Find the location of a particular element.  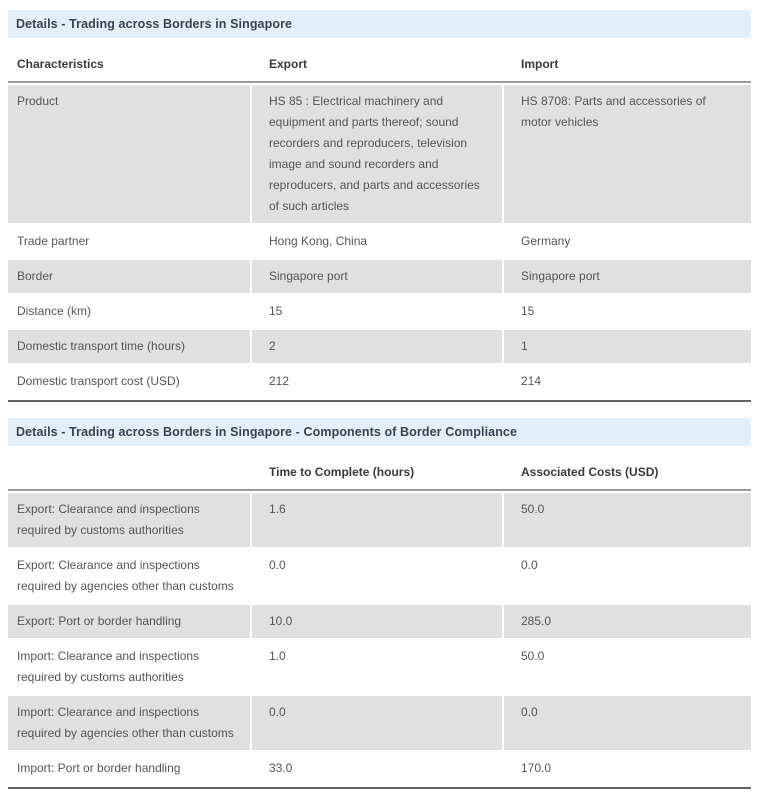

time-value: 1.6 is located at coordinates (377, 520).